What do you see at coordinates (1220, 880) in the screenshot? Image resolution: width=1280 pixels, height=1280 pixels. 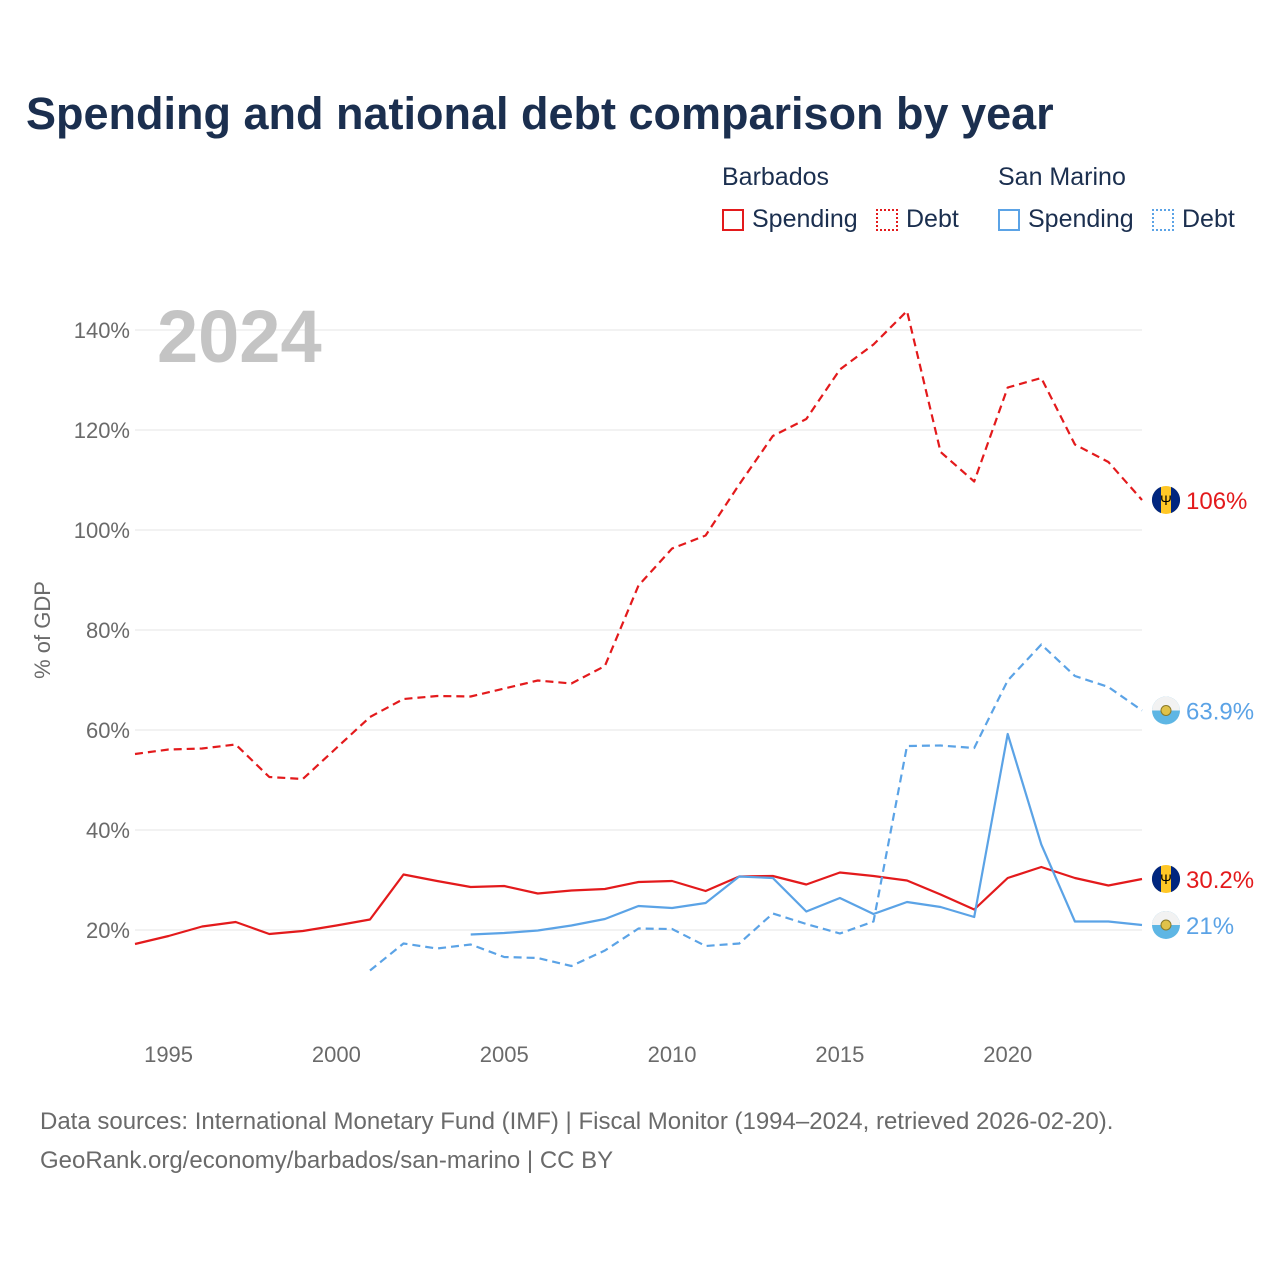 I see `end-value-label: 30.2%` at bounding box center [1220, 880].